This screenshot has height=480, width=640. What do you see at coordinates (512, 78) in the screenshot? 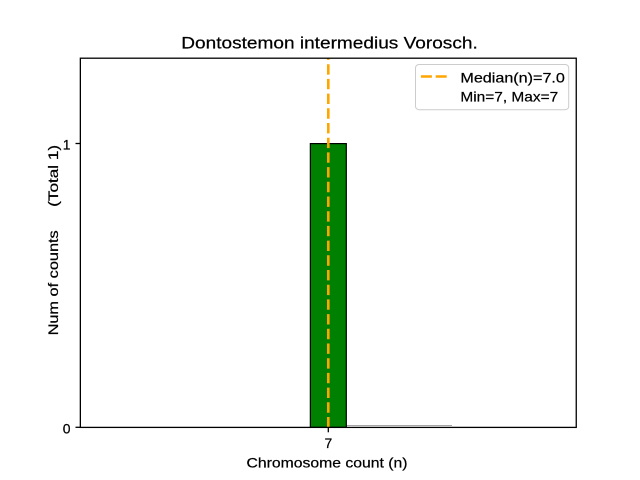
I see `svg-text: Median(n)=7.0` at bounding box center [512, 78].